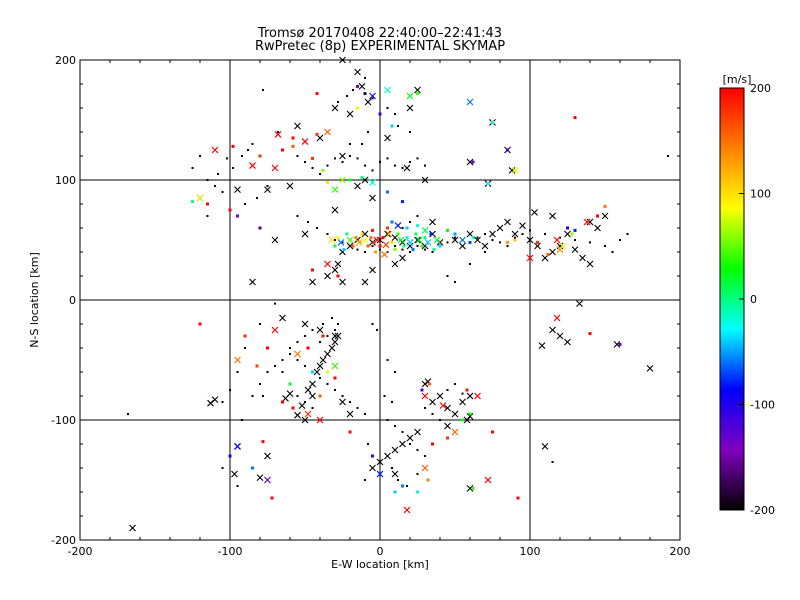  Describe the element at coordinates (680, 551) in the screenshot. I see `x-tick-label: 200` at that location.